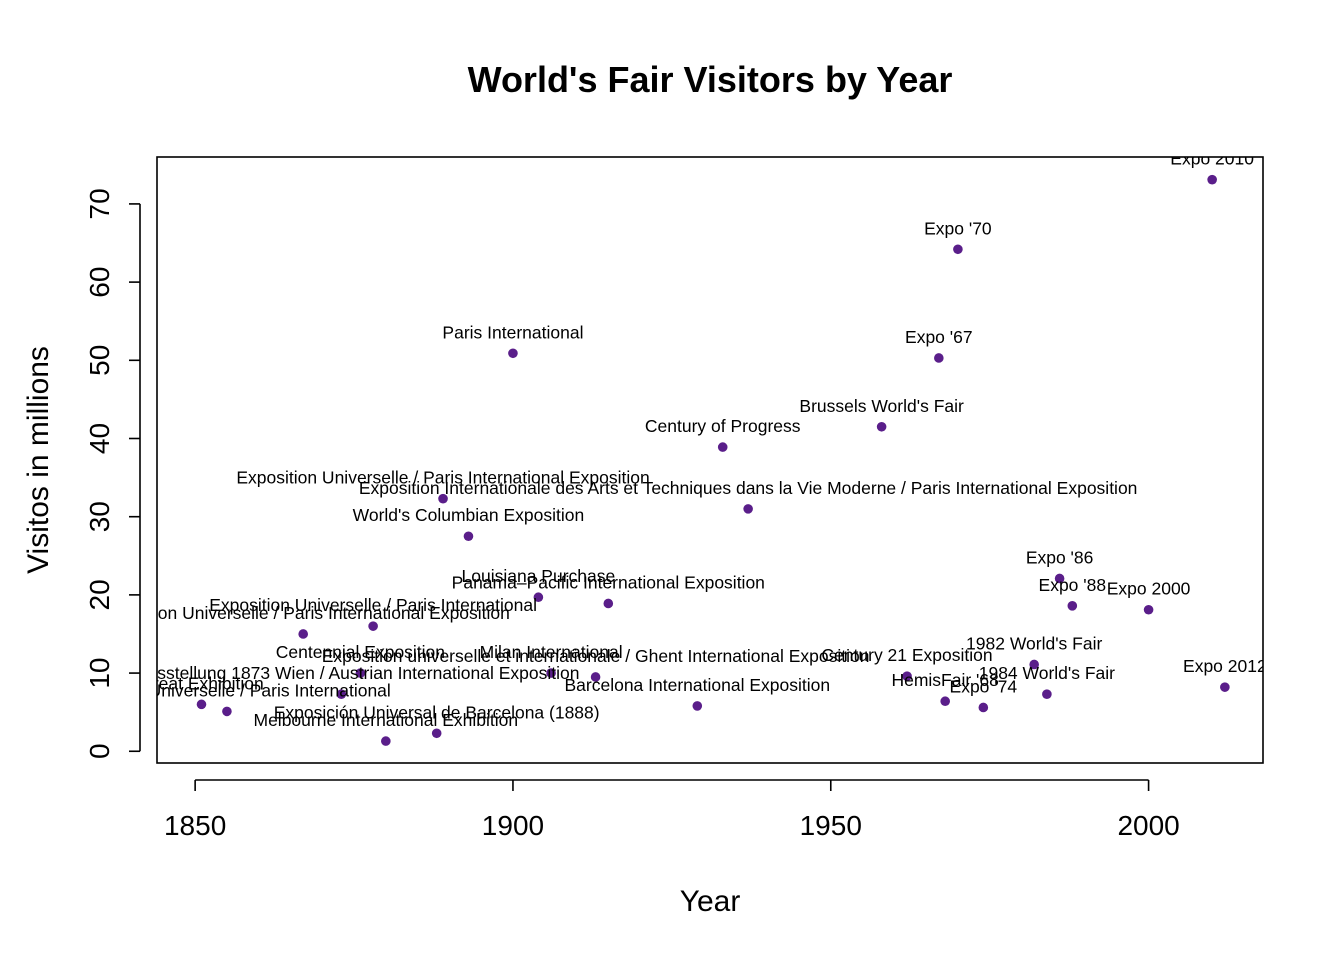  What do you see at coordinates (710, 901) in the screenshot?
I see `x-axis-label: Year` at bounding box center [710, 901].